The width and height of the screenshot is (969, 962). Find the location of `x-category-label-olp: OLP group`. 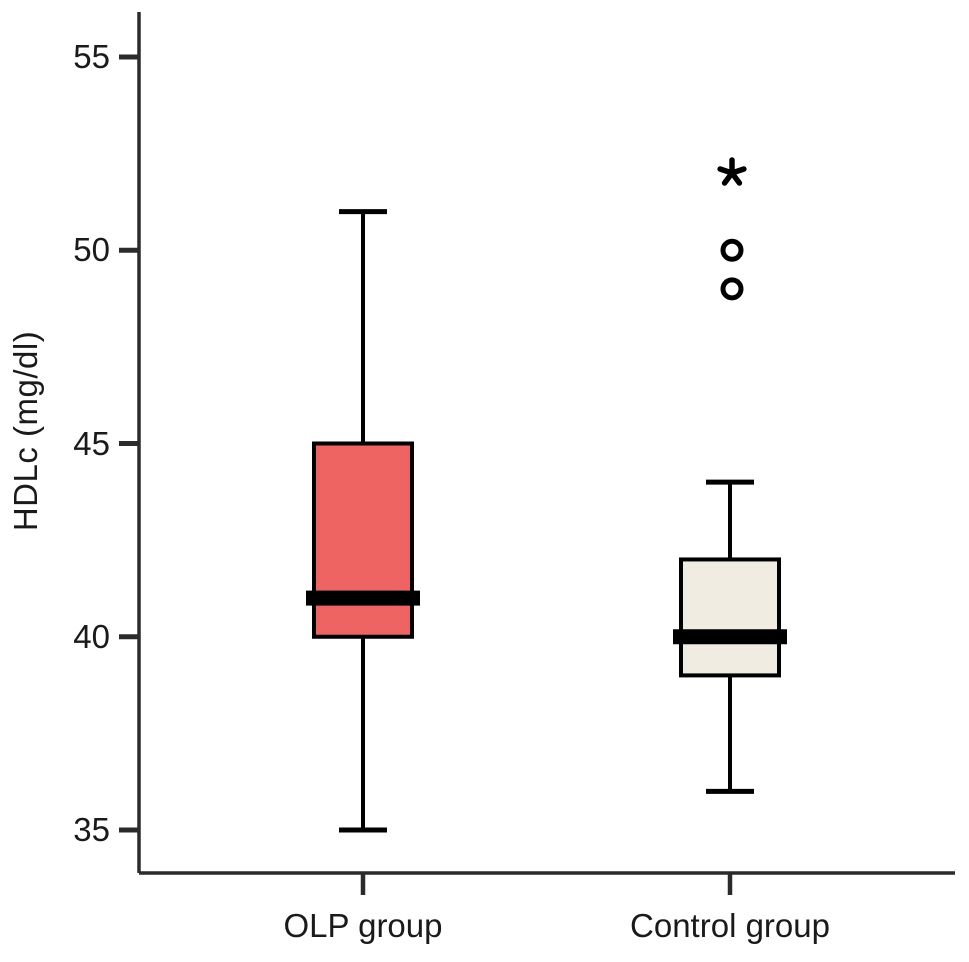

x-category-label-olp: OLP group is located at coordinates (363, 925).